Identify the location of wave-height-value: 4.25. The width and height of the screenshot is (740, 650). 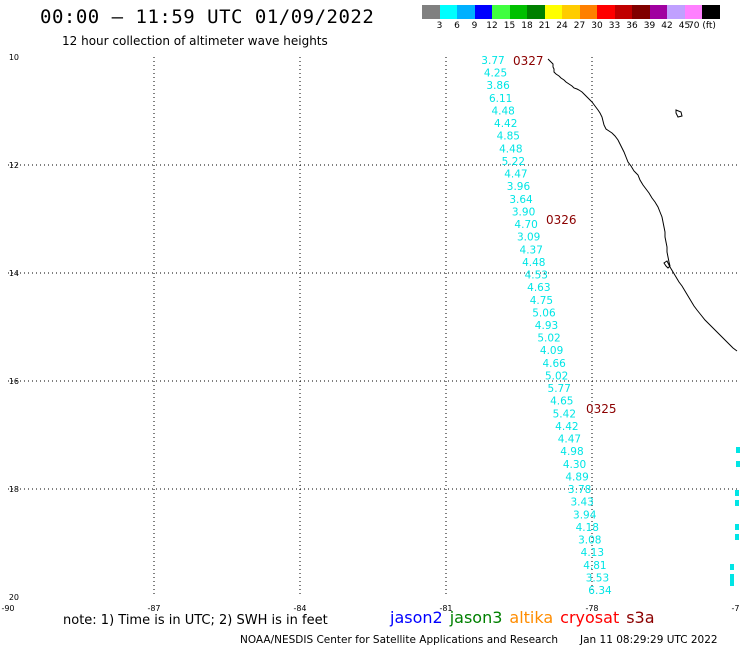
(495, 74).